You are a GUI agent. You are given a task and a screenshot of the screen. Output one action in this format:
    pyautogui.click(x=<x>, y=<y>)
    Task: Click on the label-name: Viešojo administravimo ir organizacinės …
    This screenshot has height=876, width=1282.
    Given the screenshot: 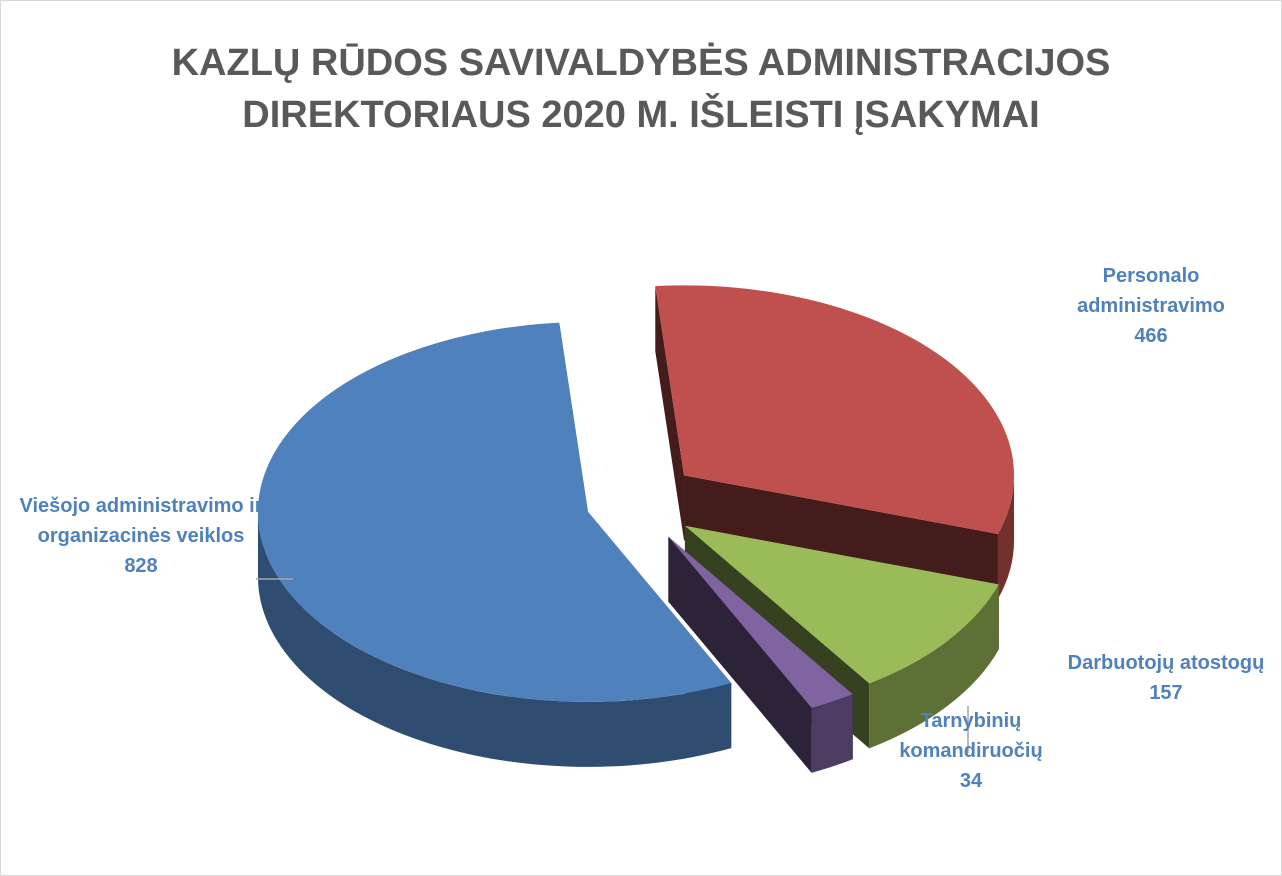 What is the action you would take?
    pyautogui.click(x=141, y=521)
    